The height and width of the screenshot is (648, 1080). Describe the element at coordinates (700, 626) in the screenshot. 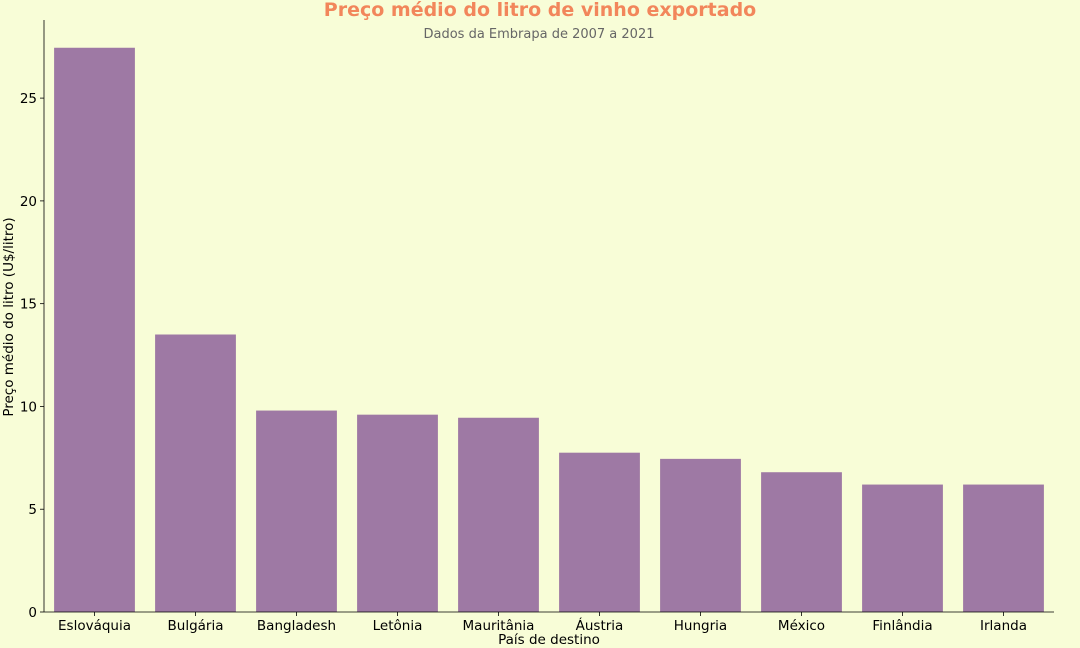

I see `x-tick-label-6: Hungria` at that location.